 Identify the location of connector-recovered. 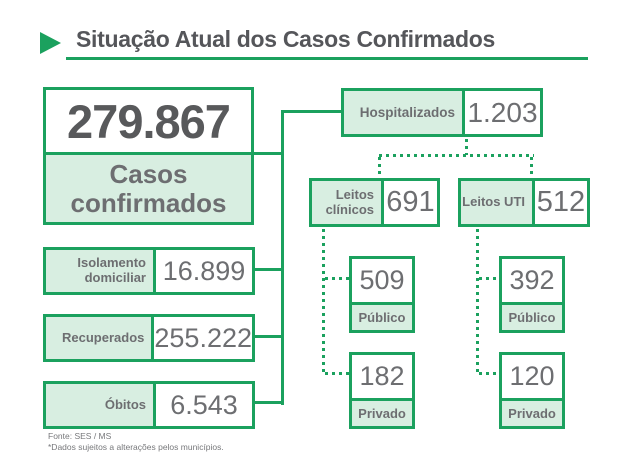
(268, 336).